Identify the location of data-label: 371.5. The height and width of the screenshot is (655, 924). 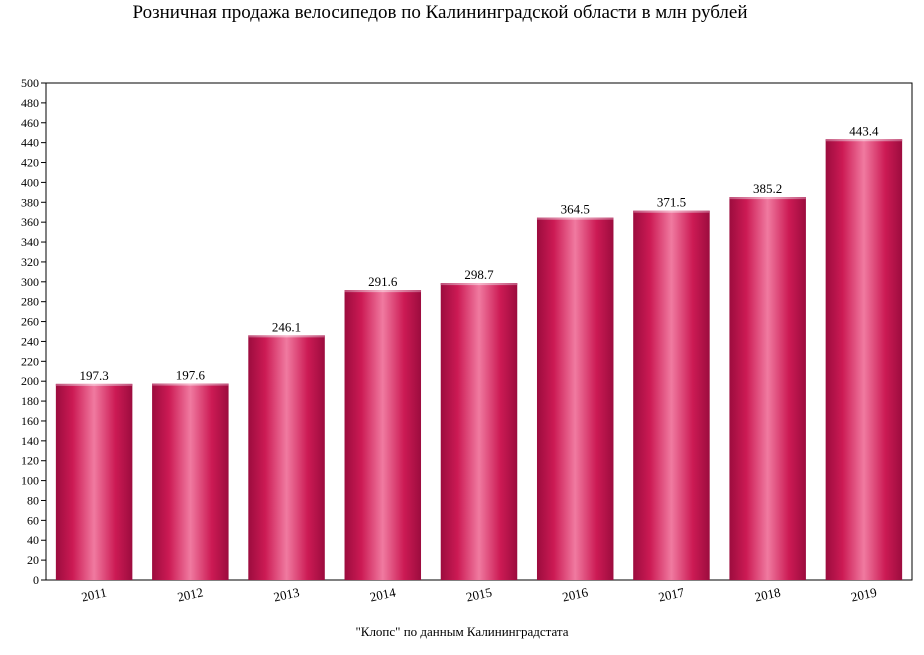
(671, 202).